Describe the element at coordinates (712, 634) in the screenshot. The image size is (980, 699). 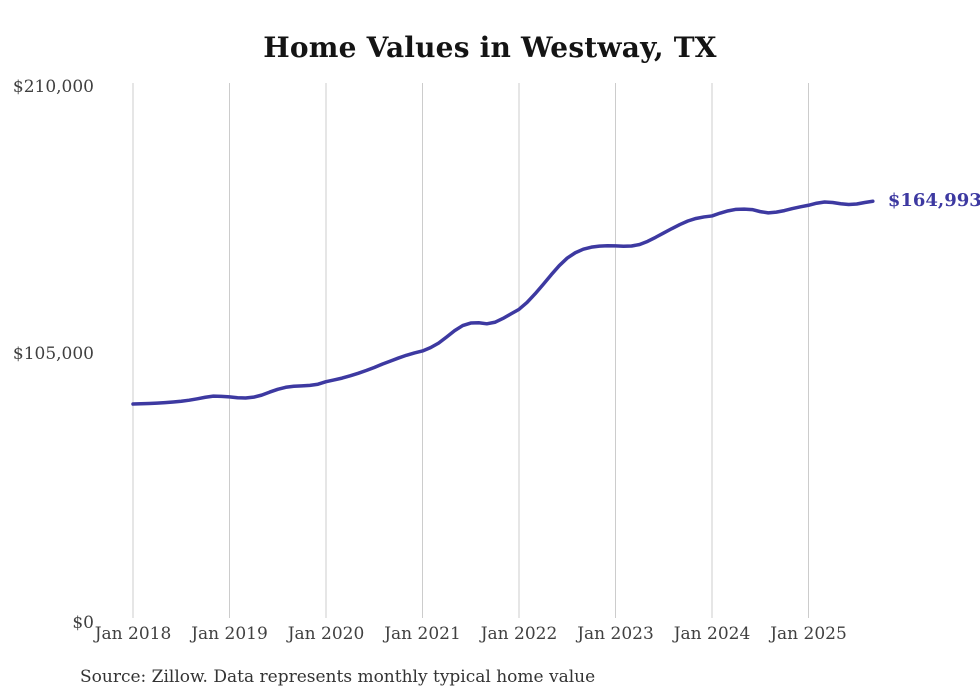
I see `x-tick-label-2024: Jan 2024` at that location.